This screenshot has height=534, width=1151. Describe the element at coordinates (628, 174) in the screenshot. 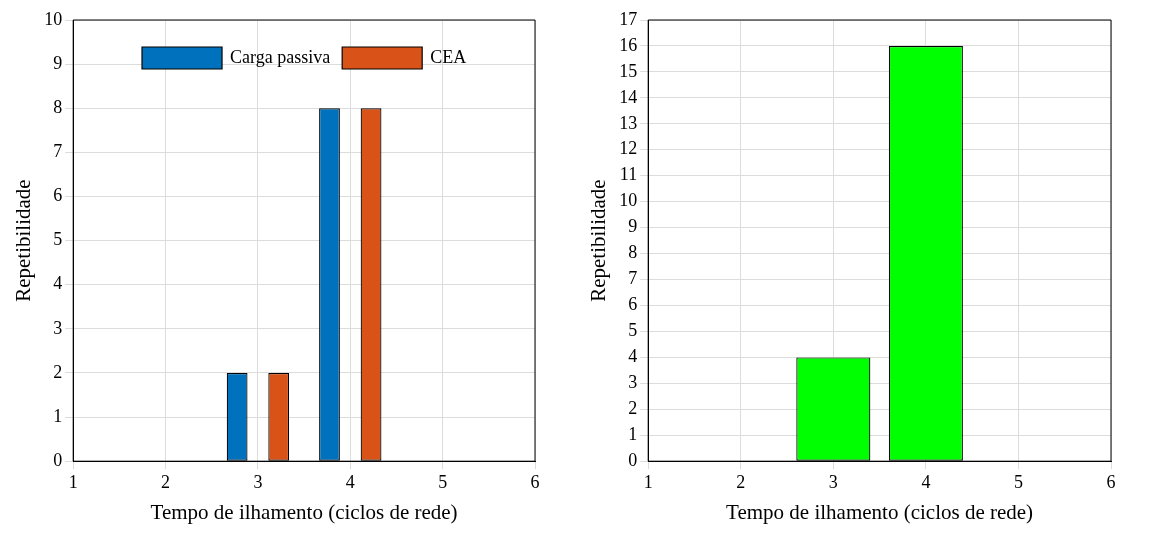

I see `y-tick-label: 11` at that location.